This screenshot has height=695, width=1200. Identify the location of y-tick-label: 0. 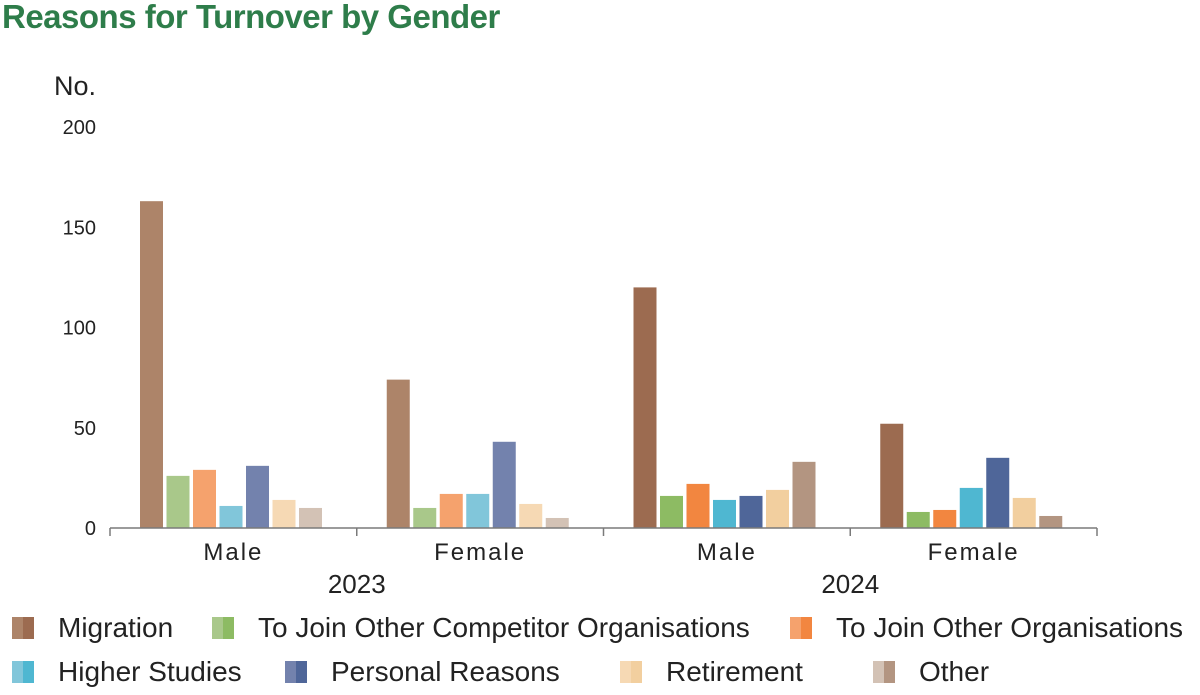
(90, 529).